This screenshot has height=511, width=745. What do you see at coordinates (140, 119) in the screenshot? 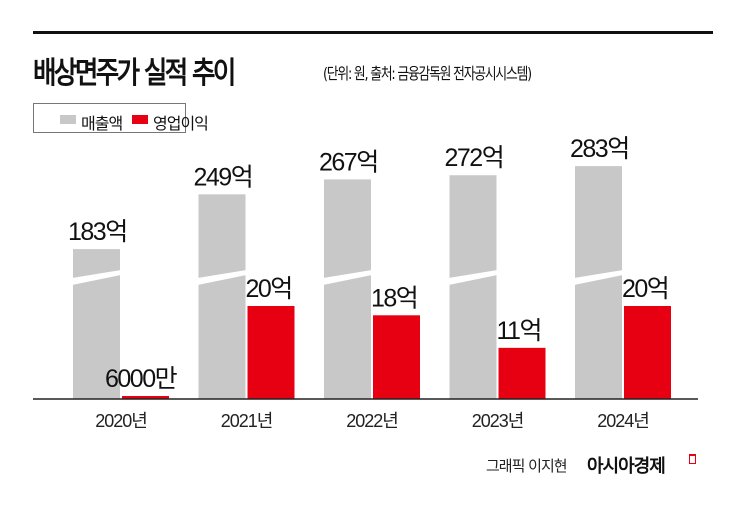
I see `legend-swatch-operating-profit` at bounding box center [140, 119].